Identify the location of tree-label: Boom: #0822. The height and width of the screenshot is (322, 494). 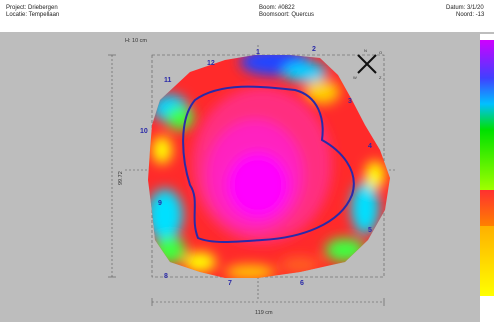
(277, 8).